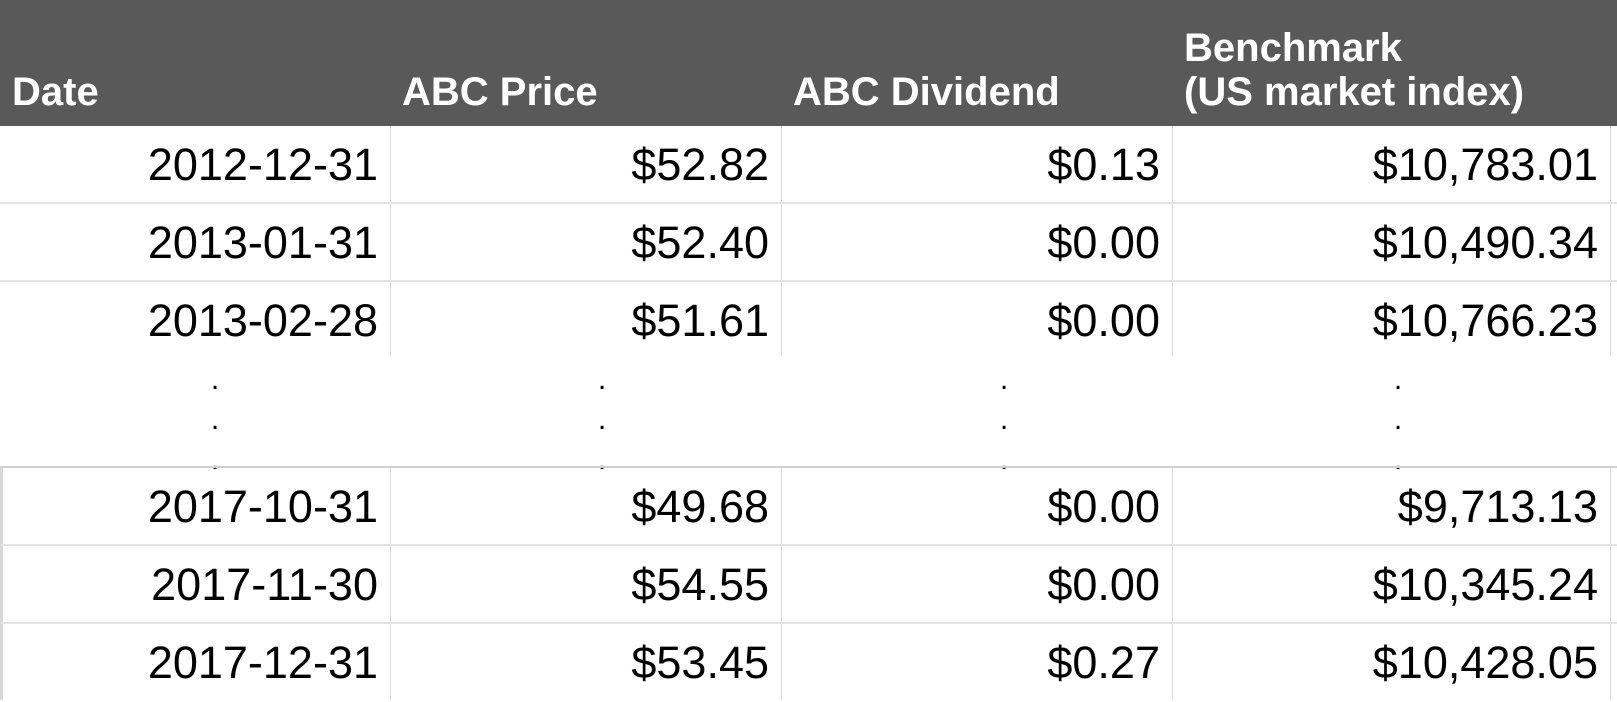 This screenshot has height=702, width=1617. I want to click on cell-benchmark: $10,345.24, so click(1485, 584).